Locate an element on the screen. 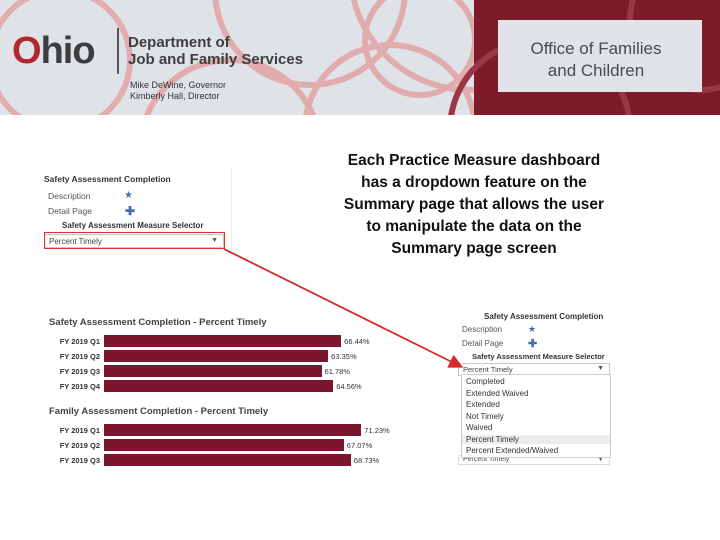  logo-divider is located at coordinates (118, 51).